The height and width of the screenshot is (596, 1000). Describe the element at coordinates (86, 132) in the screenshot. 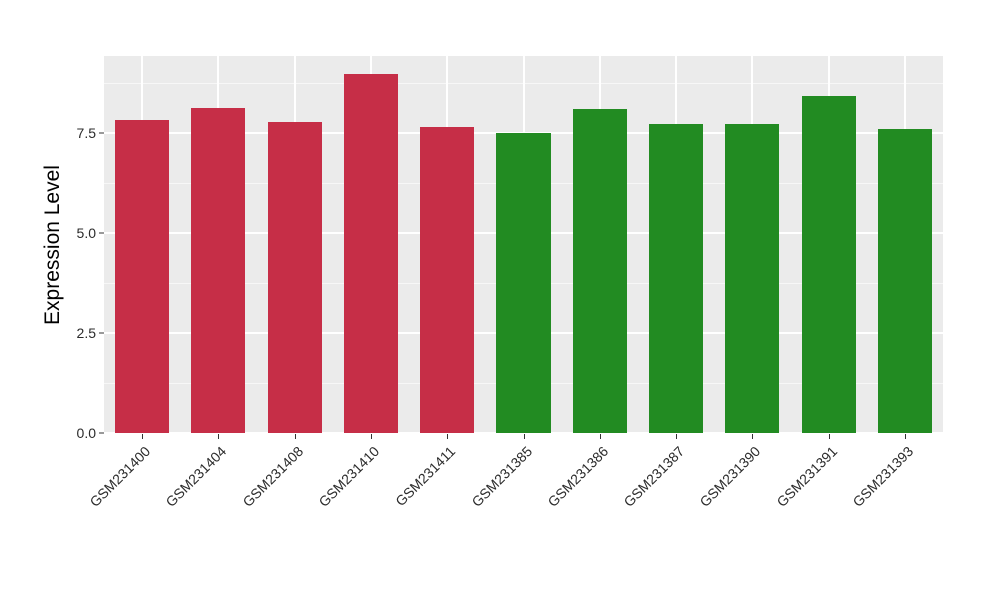

I see `y-axis-tick-label: 7.5` at that location.